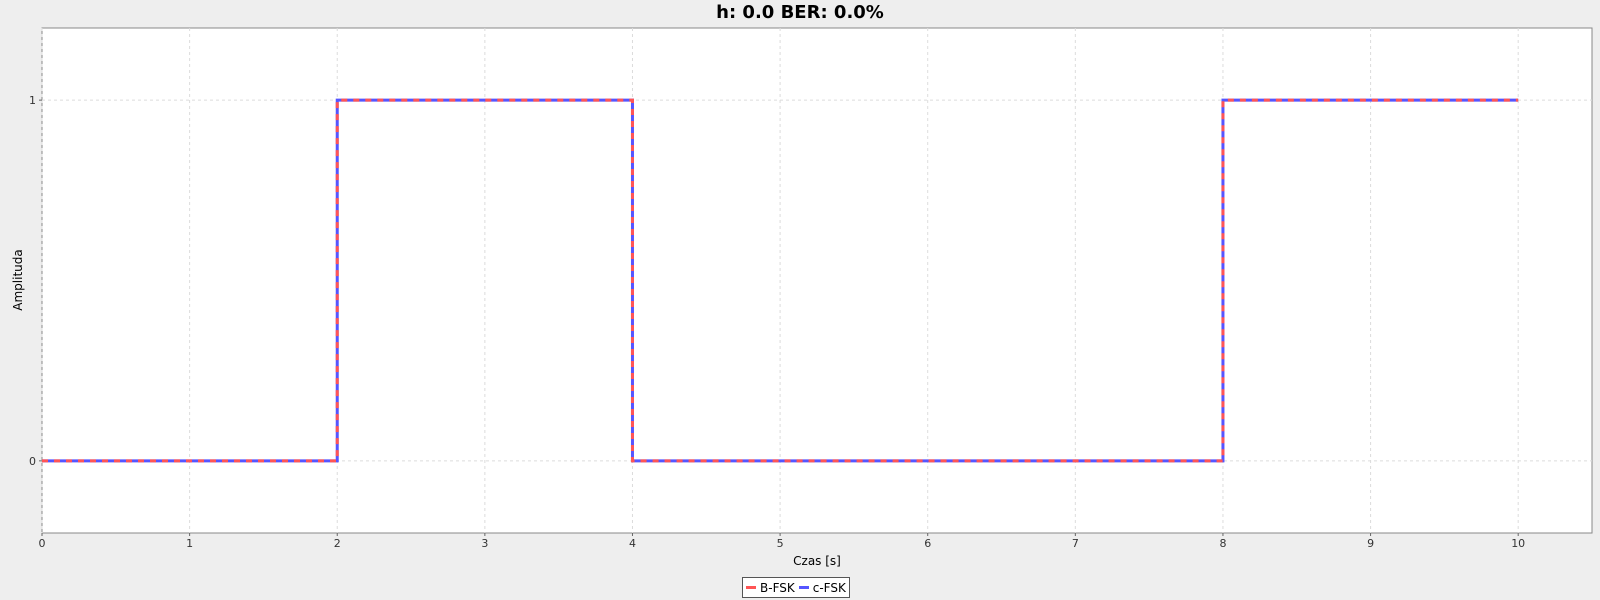  I want to click on x-tick-label: 6, so click(927, 543).